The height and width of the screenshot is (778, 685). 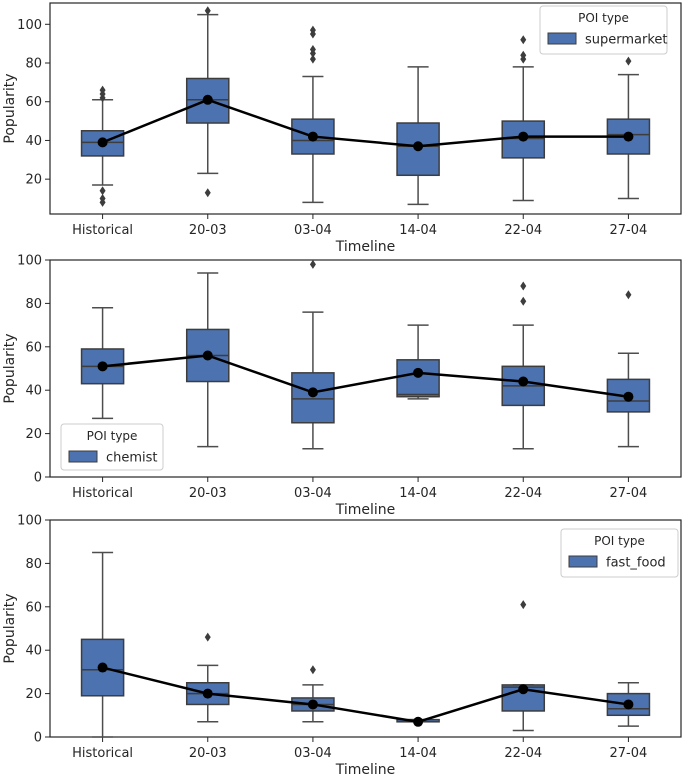 What do you see at coordinates (132, 458) in the screenshot?
I see `legend-label: chemist` at bounding box center [132, 458].